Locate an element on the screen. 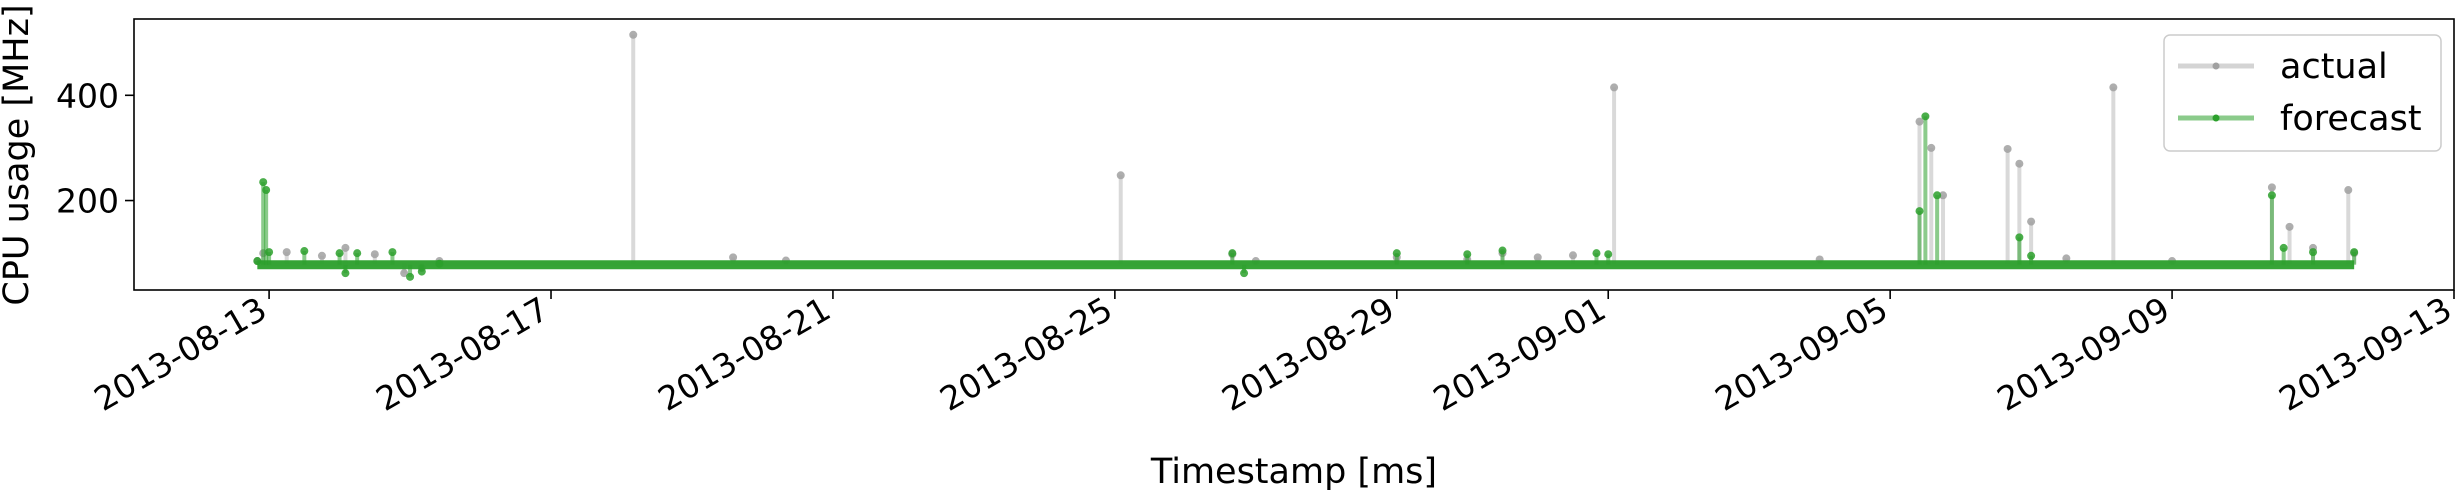 This screenshot has height=490, width=2458. legend: actual forecast is located at coordinates (2302, 93).